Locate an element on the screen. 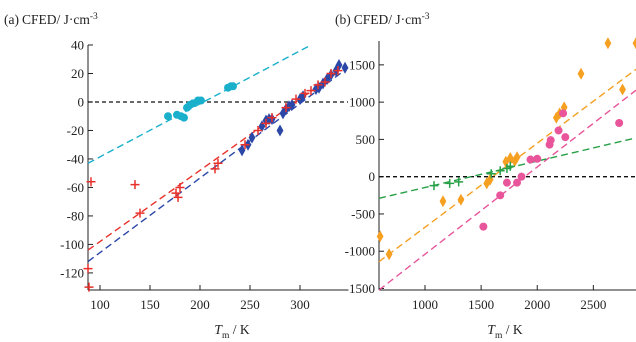 This screenshot has height=342, width=636. x-tick-label: 200 is located at coordinates (200, 304).